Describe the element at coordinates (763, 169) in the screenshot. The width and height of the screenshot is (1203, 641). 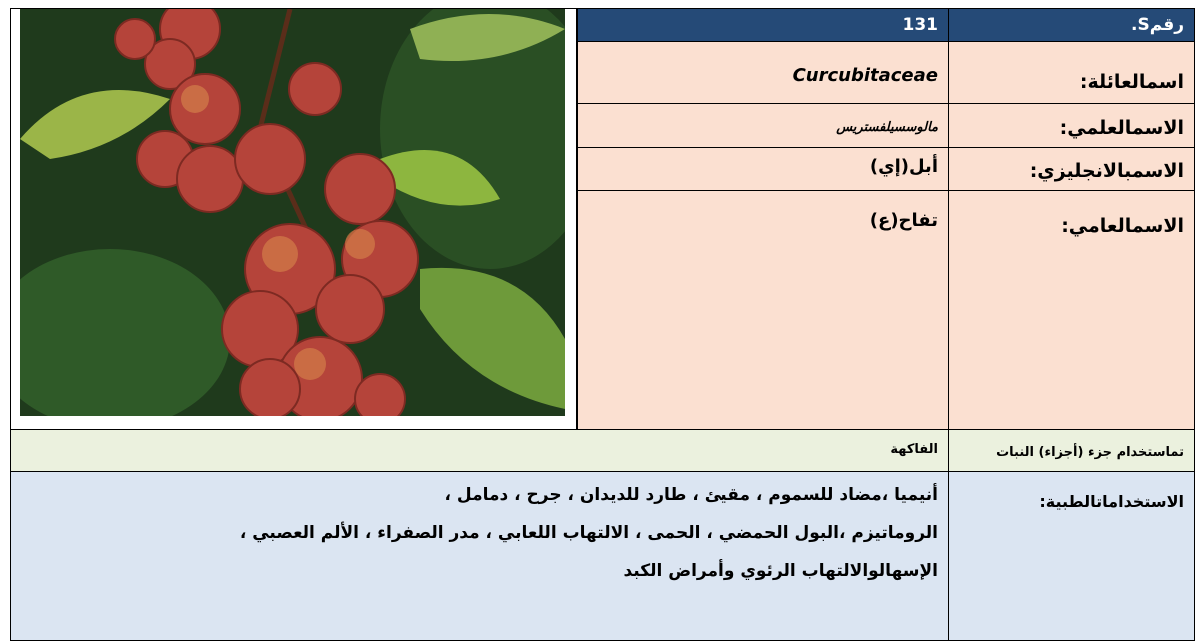
I see `row-value: أبل(إي)` at that location.